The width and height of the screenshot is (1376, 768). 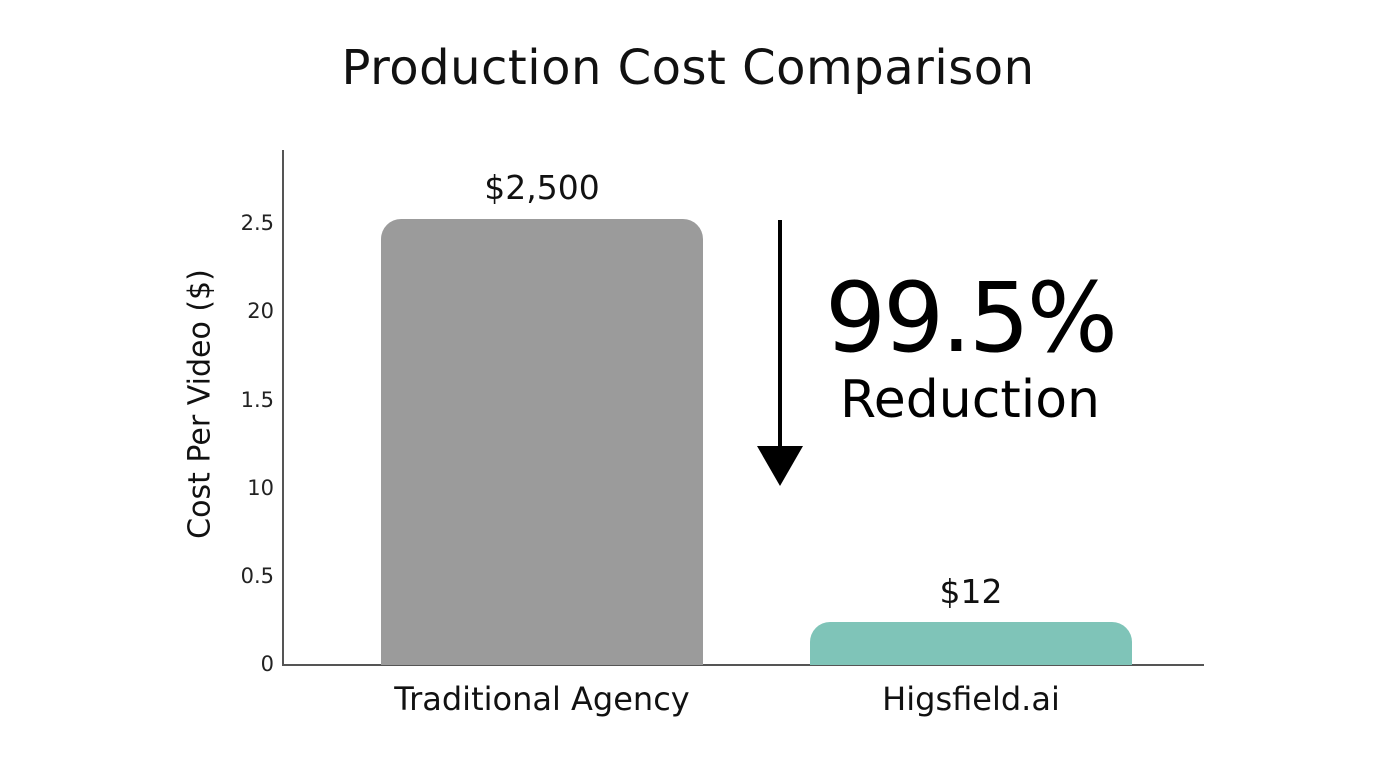 What do you see at coordinates (780, 466) in the screenshot?
I see `arrow-head` at bounding box center [780, 466].